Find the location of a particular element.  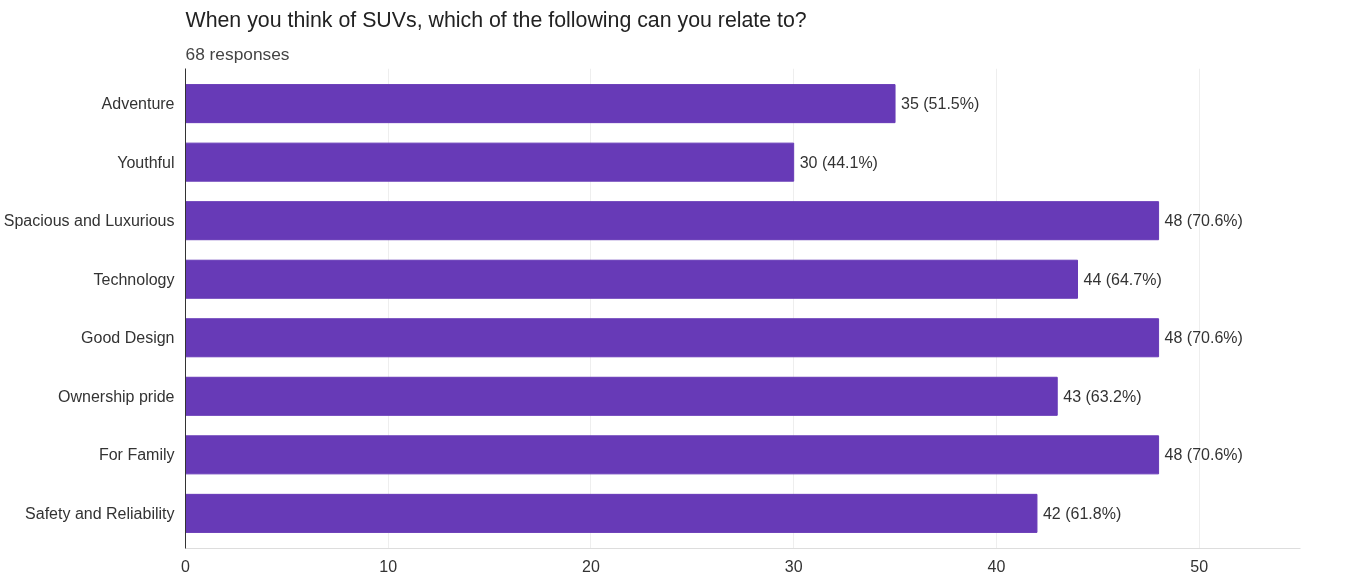

x-tick-label: 20 is located at coordinates (591, 566).